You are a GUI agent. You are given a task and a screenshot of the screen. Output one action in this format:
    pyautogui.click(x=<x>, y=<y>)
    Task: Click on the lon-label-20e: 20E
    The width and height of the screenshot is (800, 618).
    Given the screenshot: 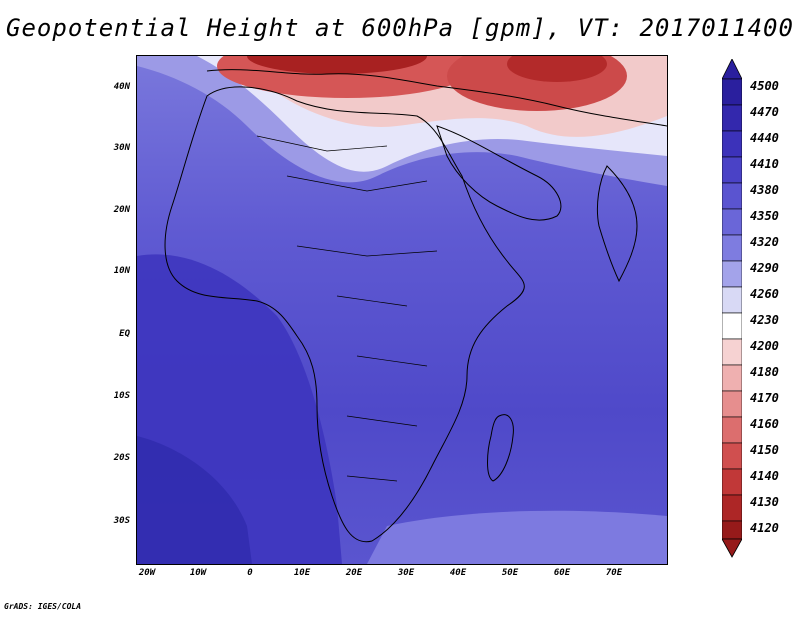 What is the action you would take?
    pyautogui.click(x=354, y=573)
    